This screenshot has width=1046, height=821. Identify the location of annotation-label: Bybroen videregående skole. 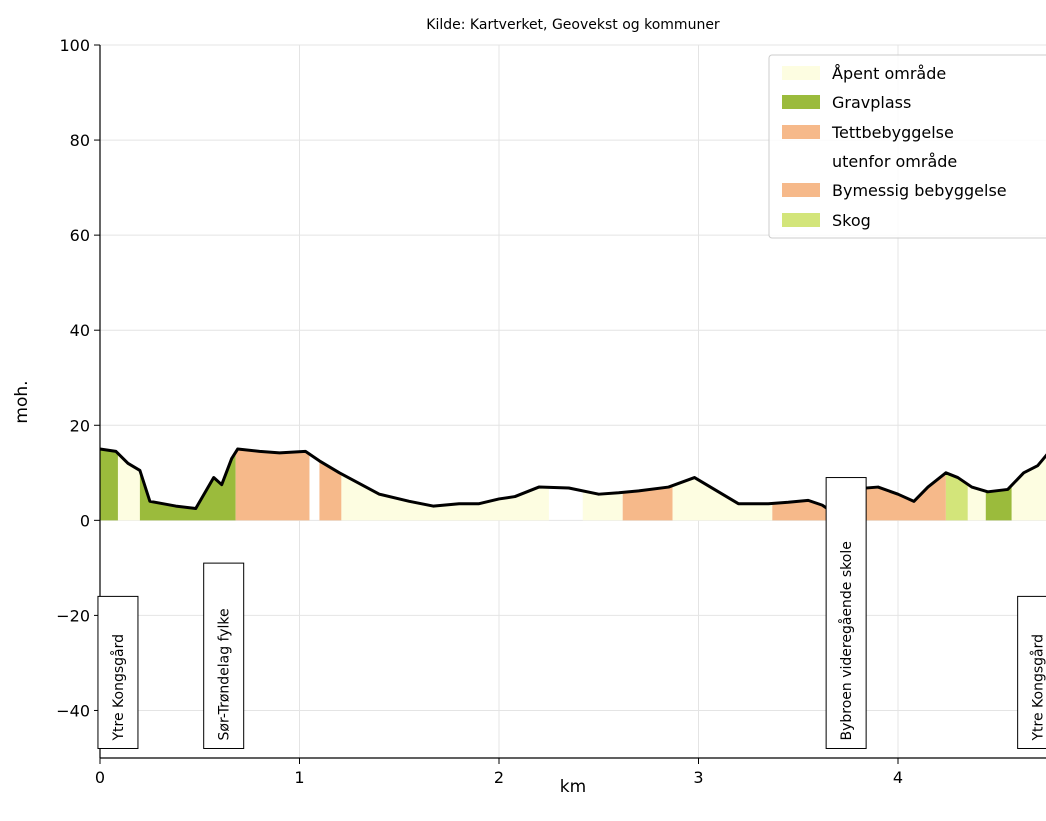
(846, 640).